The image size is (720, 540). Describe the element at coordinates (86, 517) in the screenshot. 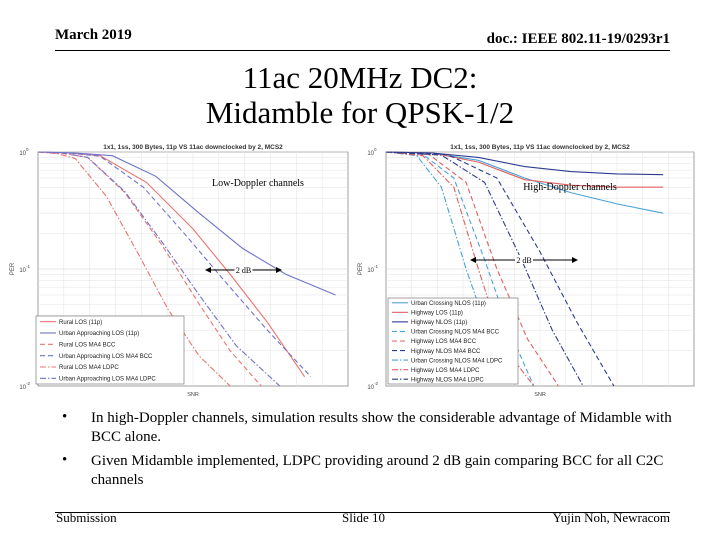

I see `footer-submission: Submission` at that location.